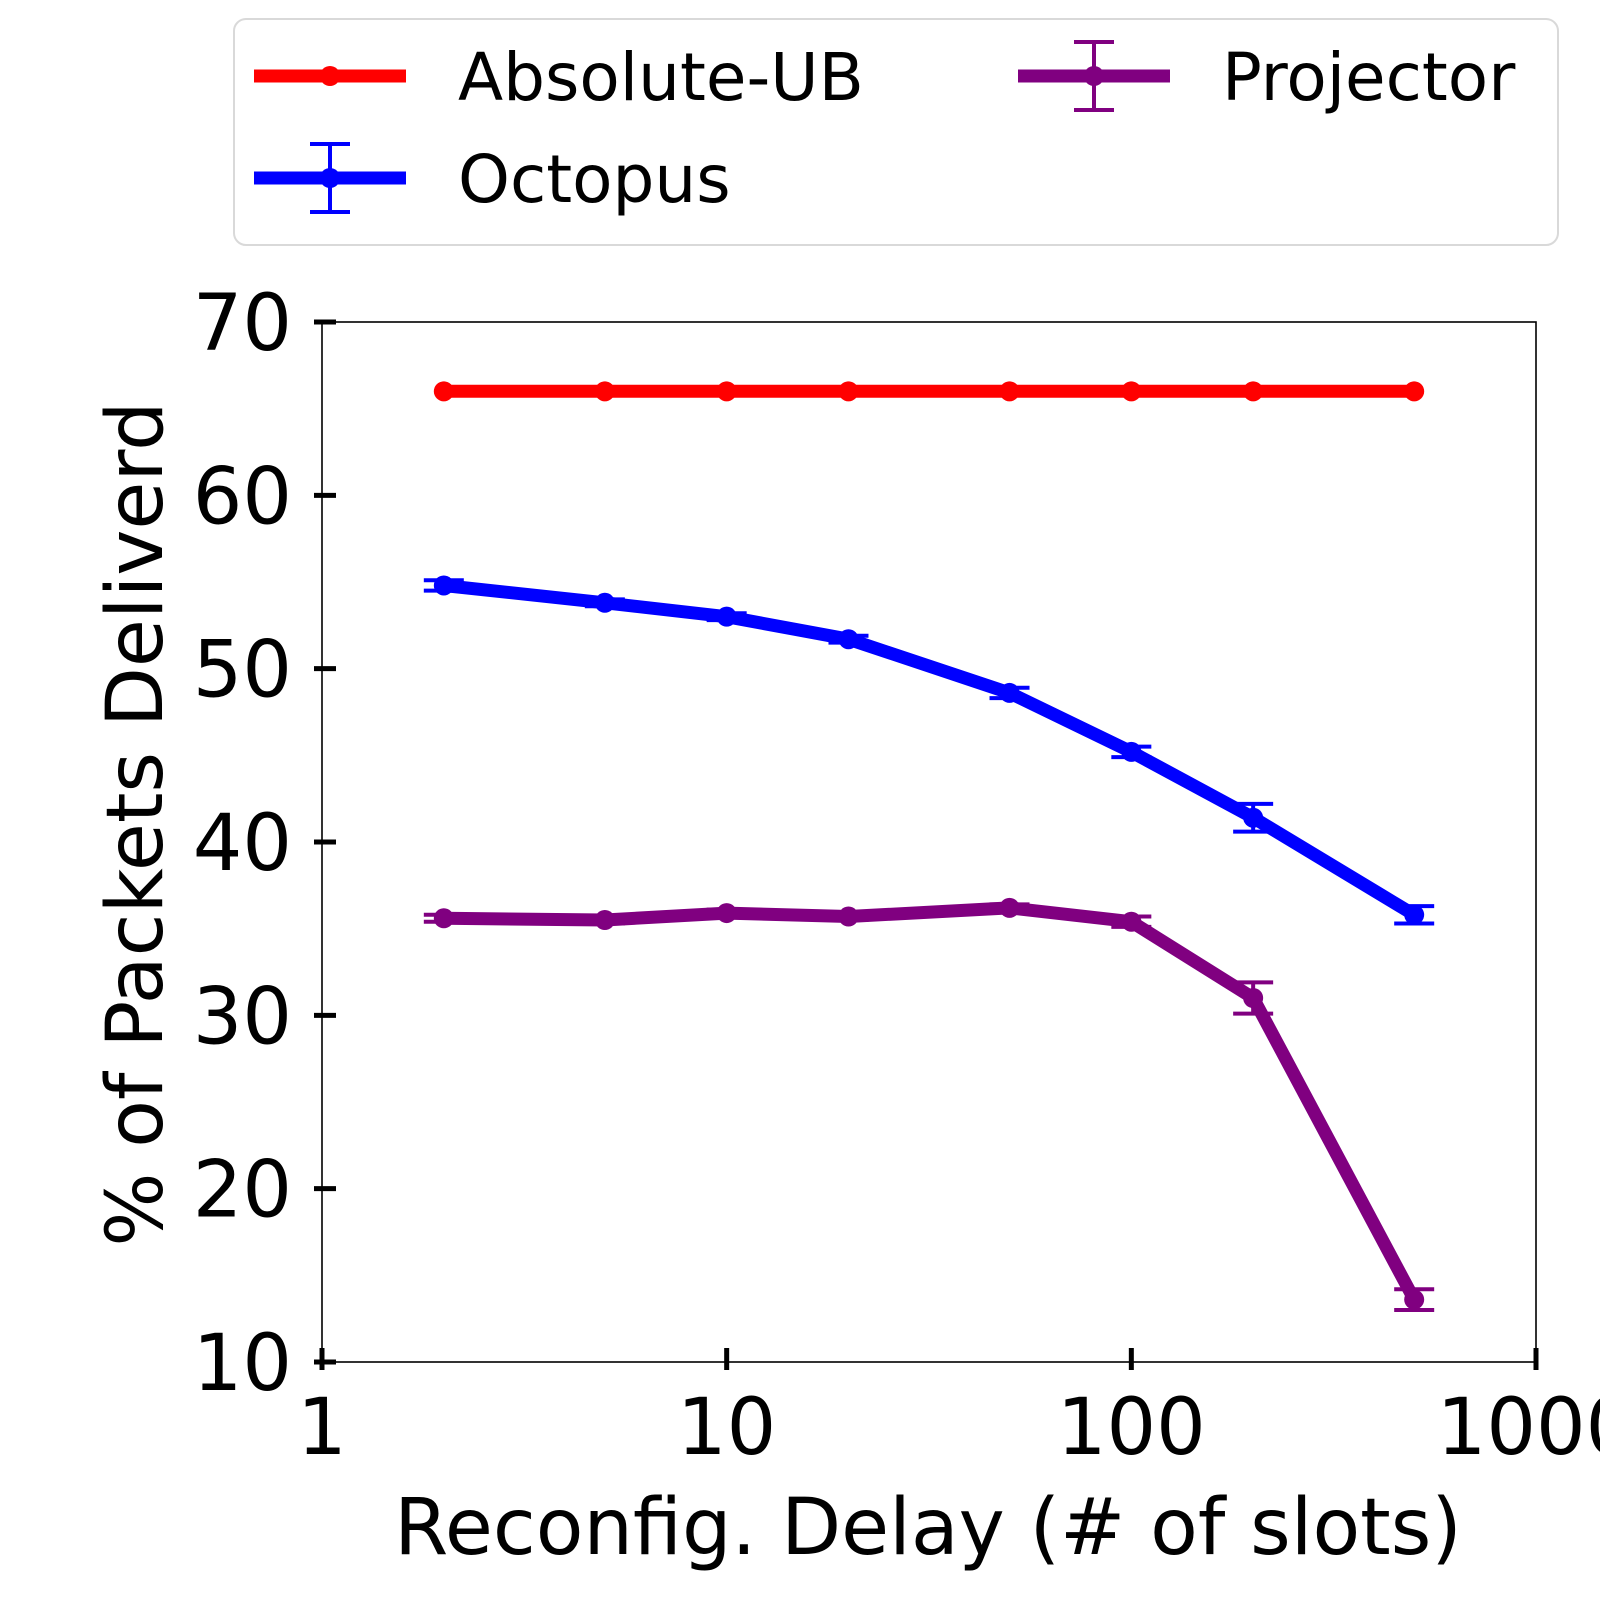 This screenshot has width=1600, height=1600. I want to click on series-line-octopus, so click(929, 750).